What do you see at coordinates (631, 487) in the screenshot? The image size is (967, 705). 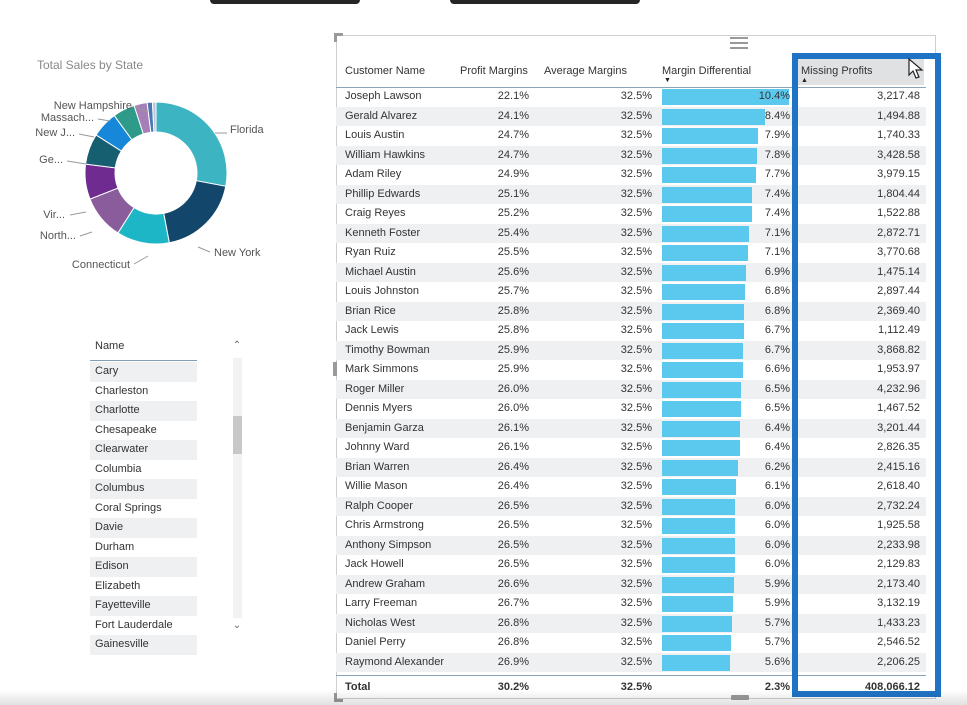 I see `table-row: Willie Mason 26.4% 32.5% 6.1% 2,618.40` at bounding box center [631, 487].